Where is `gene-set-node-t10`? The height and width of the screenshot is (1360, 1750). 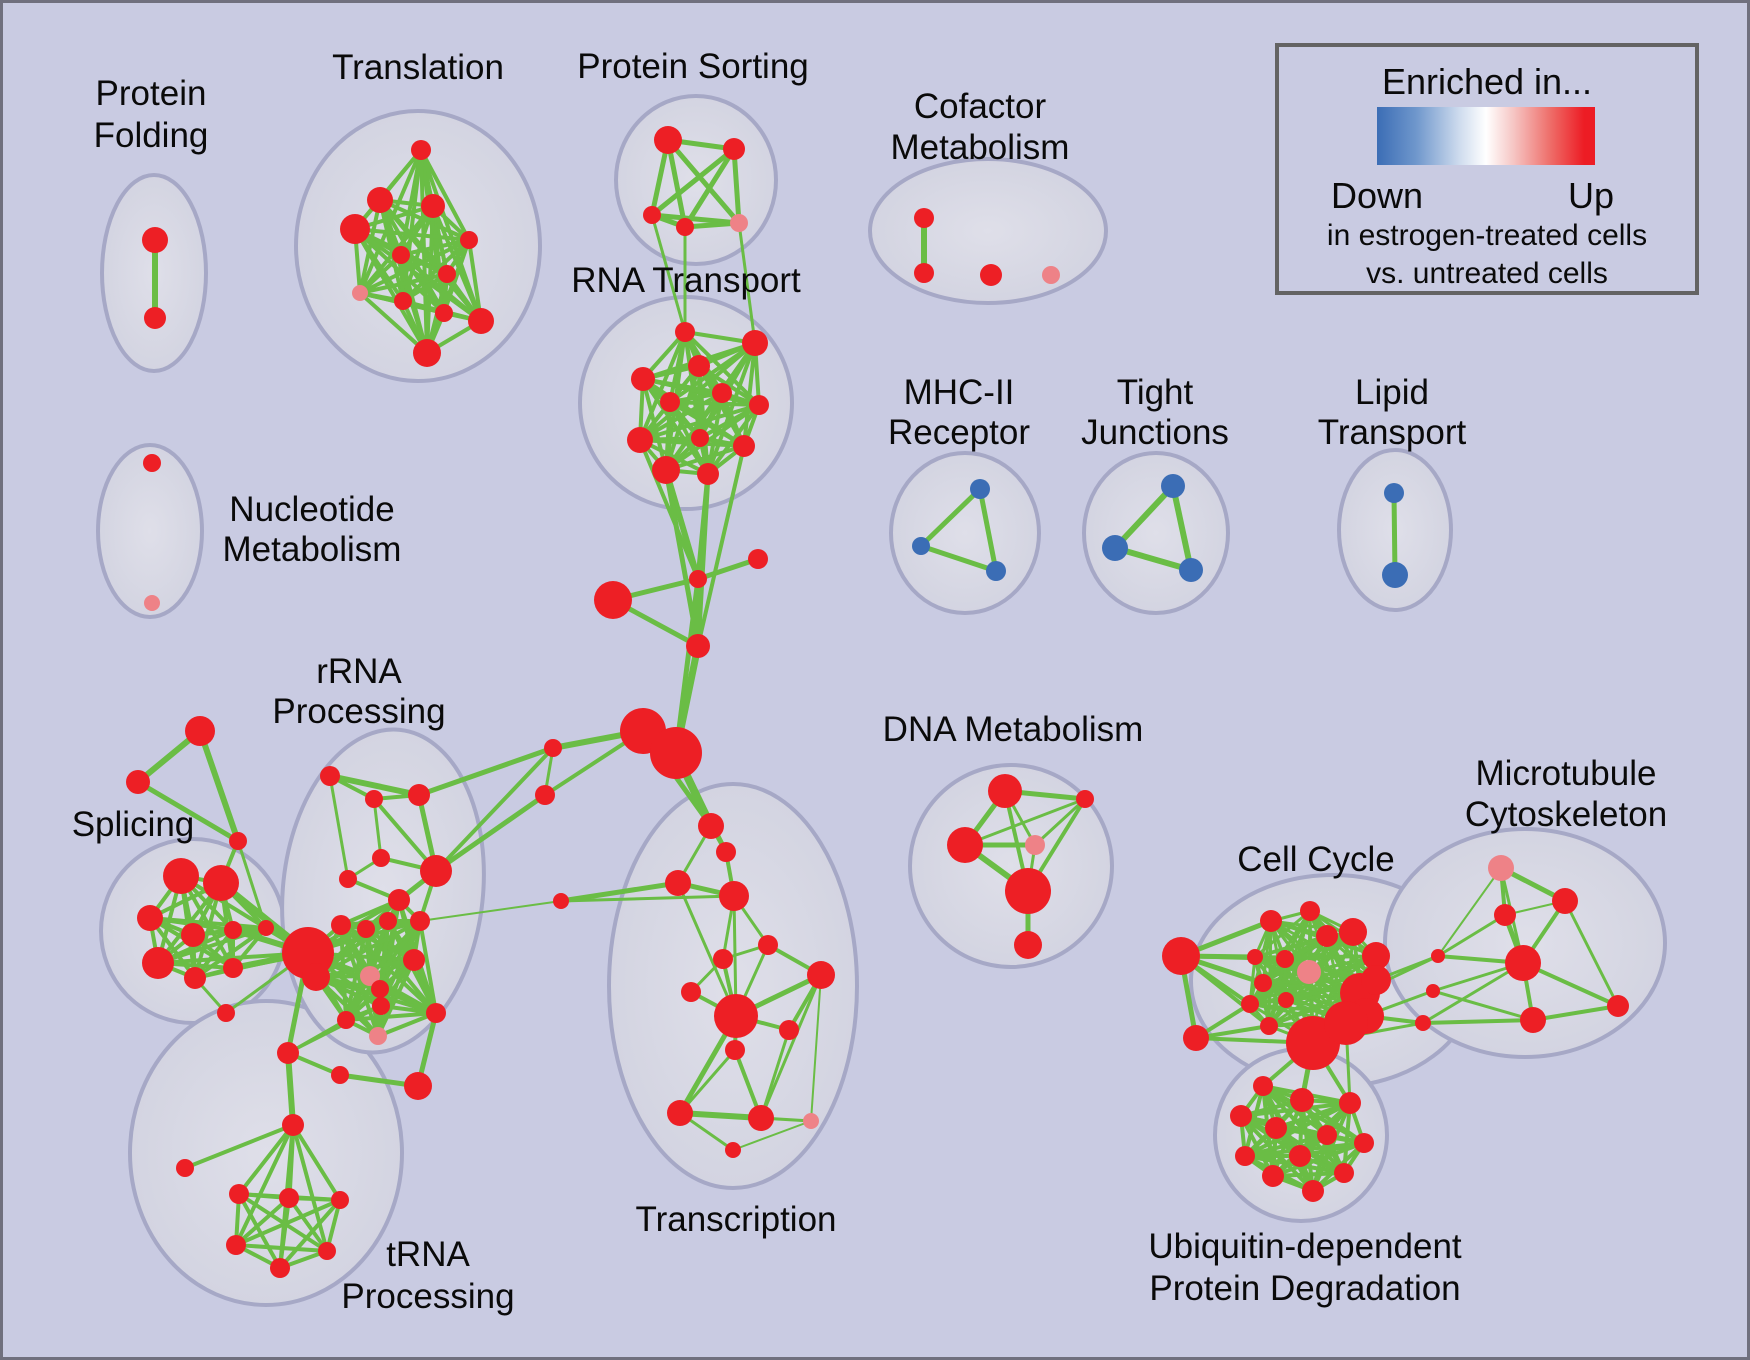 gene-set-node-t10 is located at coordinates (444, 313).